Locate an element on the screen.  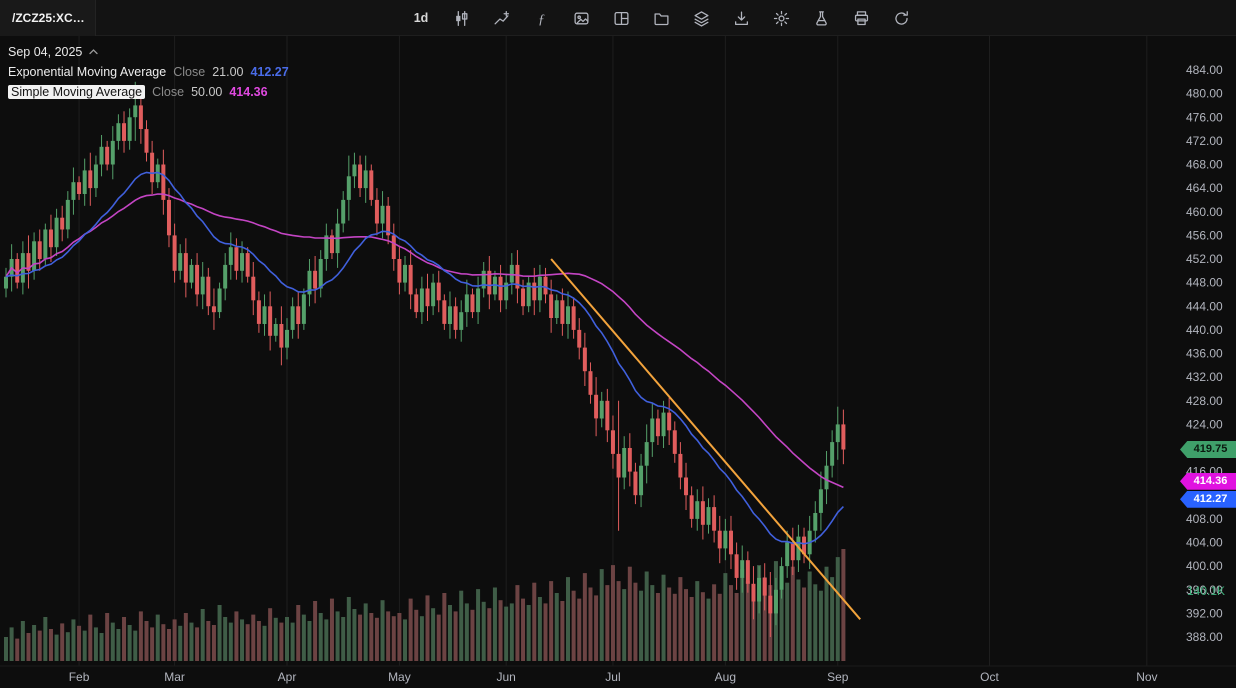
svg-text: 404.00 is located at coordinates (1204, 543).